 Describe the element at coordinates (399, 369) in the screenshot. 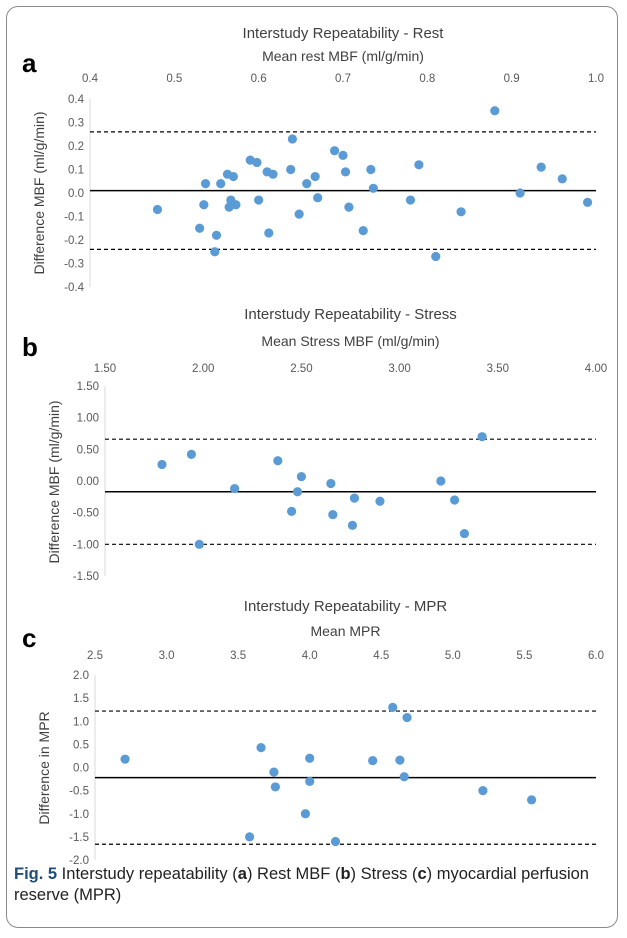

I see `x-tick-label: 3.00` at that location.